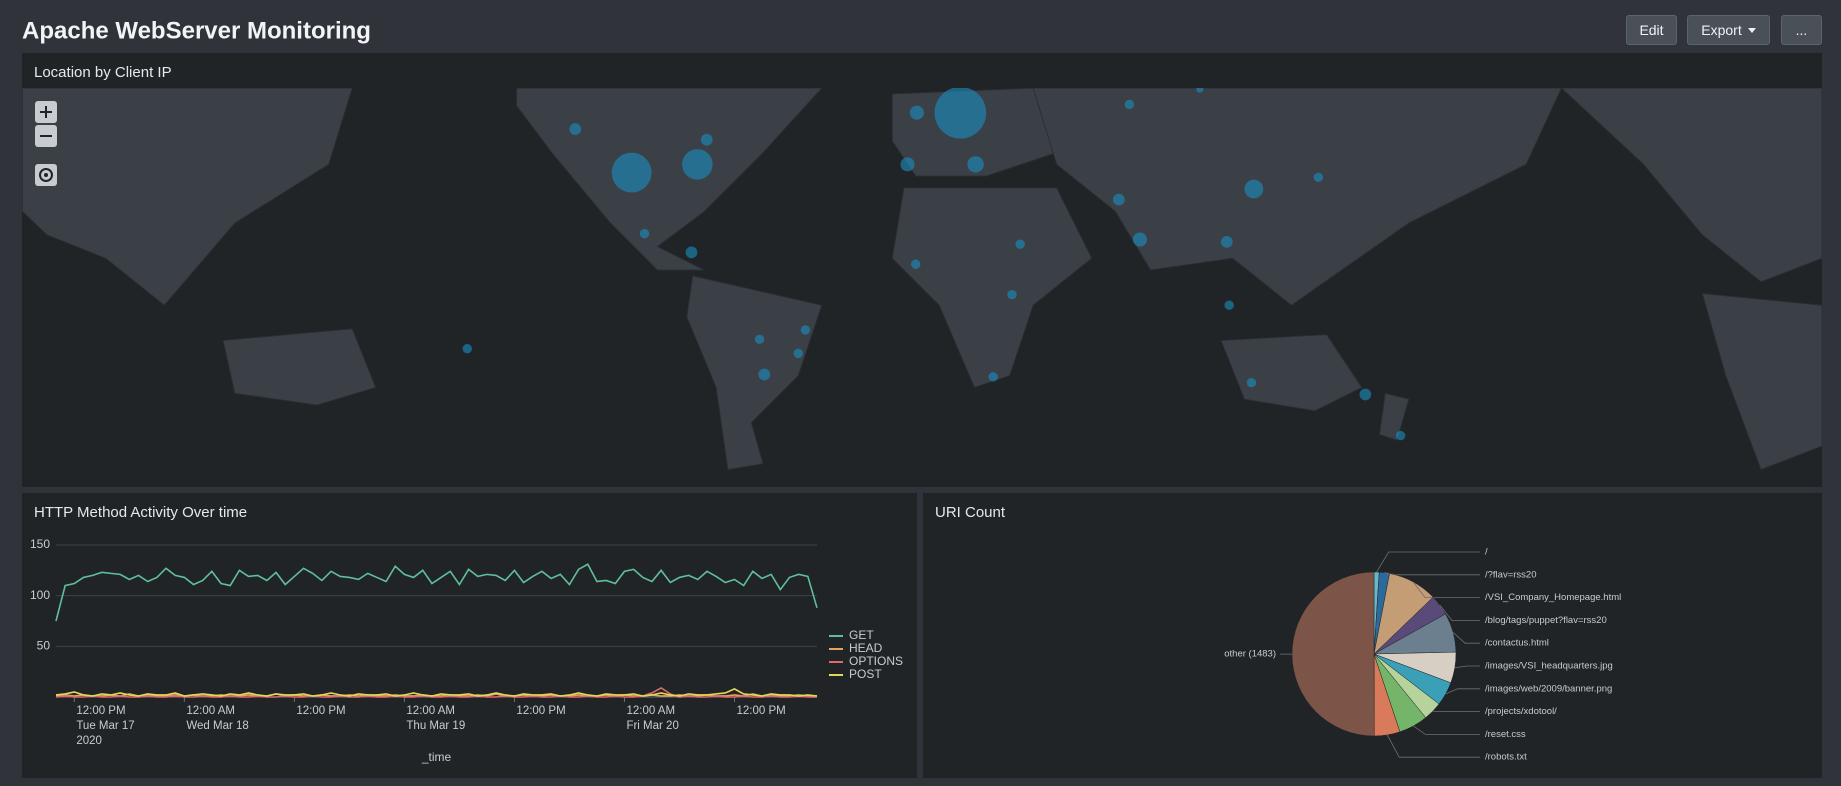 The width and height of the screenshot is (1841, 786). What do you see at coordinates (1506, 757) in the screenshot?
I see `slice-label: /robots.txt` at bounding box center [1506, 757].